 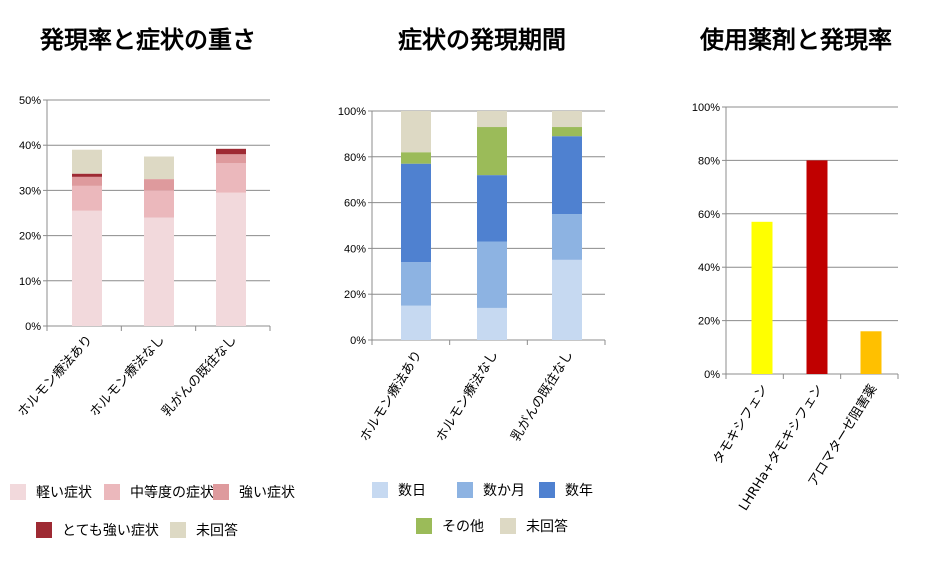 I want to click on chart2-ytick-label: 20%, so click(x=355, y=295).